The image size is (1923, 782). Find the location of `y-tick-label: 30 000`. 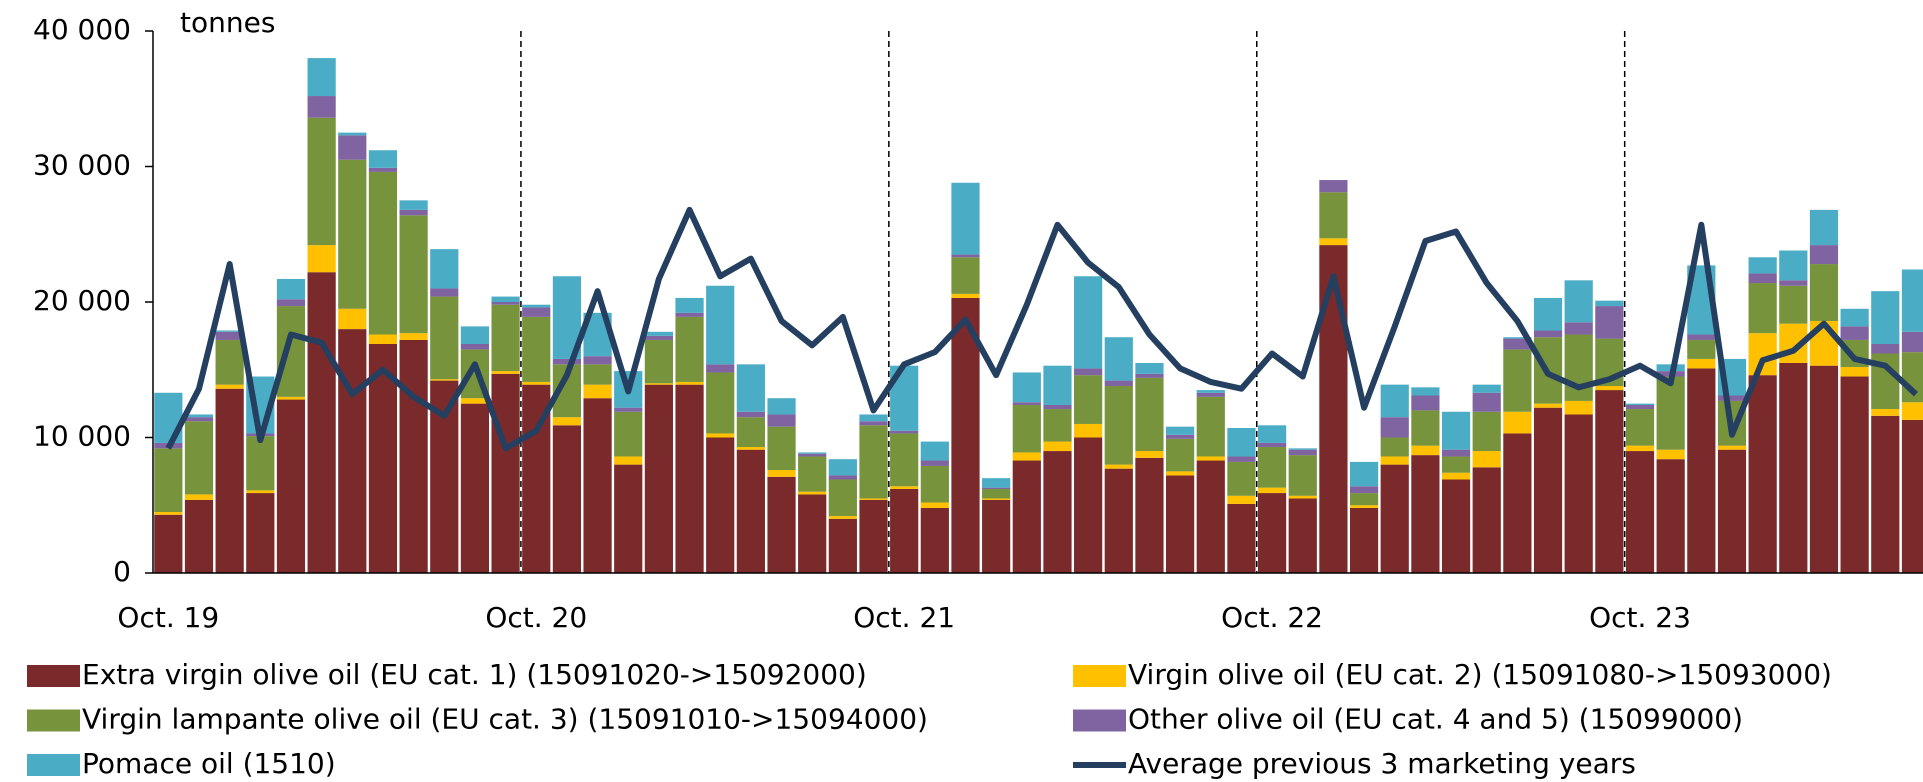

y-tick-label: 30 000 is located at coordinates (82, 165).